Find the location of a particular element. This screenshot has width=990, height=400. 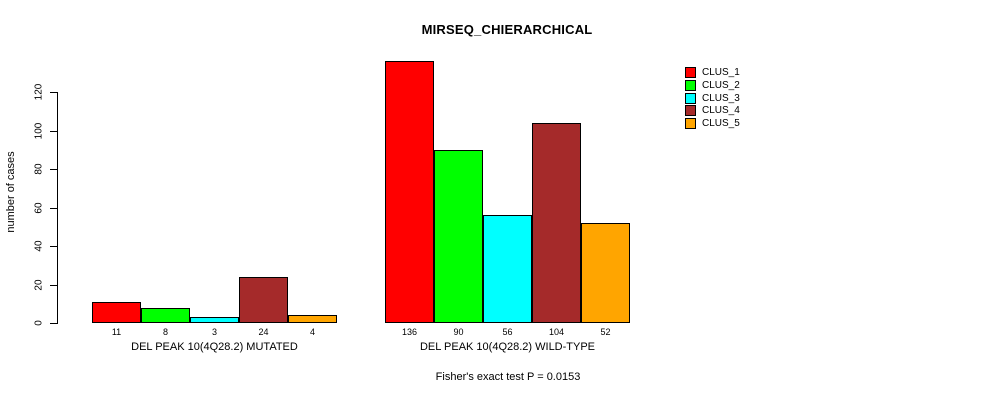

y-axis-line is located at coordinates (57, 208).